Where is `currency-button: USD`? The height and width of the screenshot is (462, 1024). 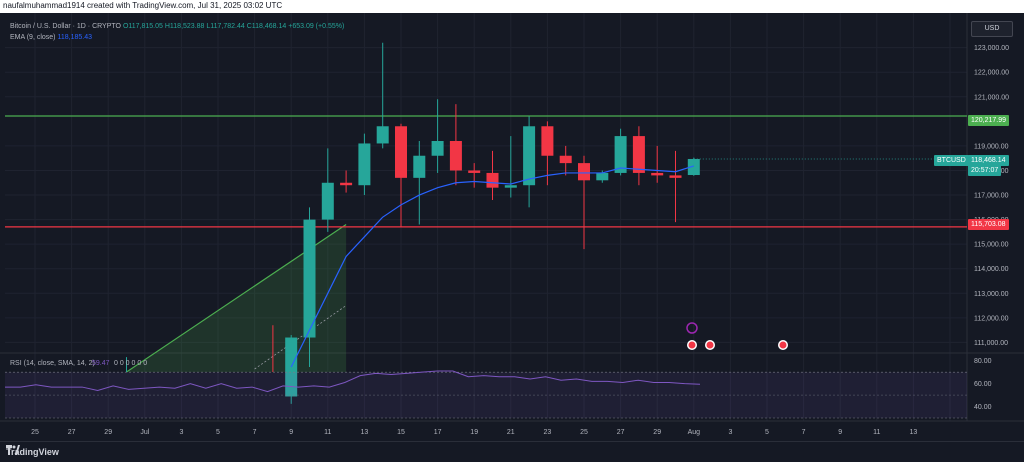
currency-button: USD is located at coordinates (992, 29).